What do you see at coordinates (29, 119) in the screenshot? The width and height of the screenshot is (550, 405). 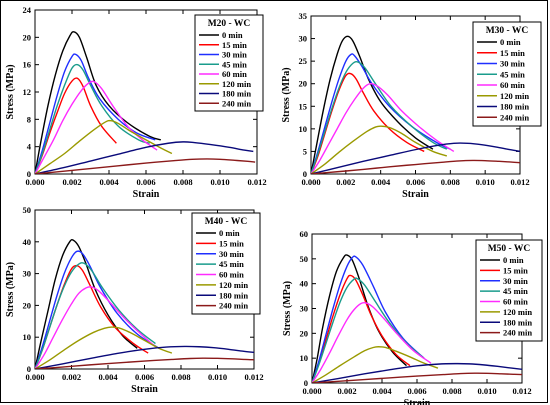 I see `y-tick-label: 8` at bounding box center [29, 119].